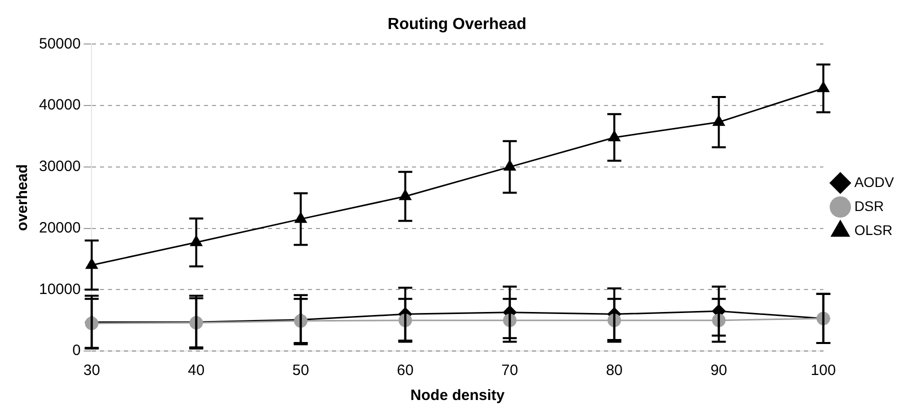  I want to click on y-tick-label: 40000, so click(59, 105).